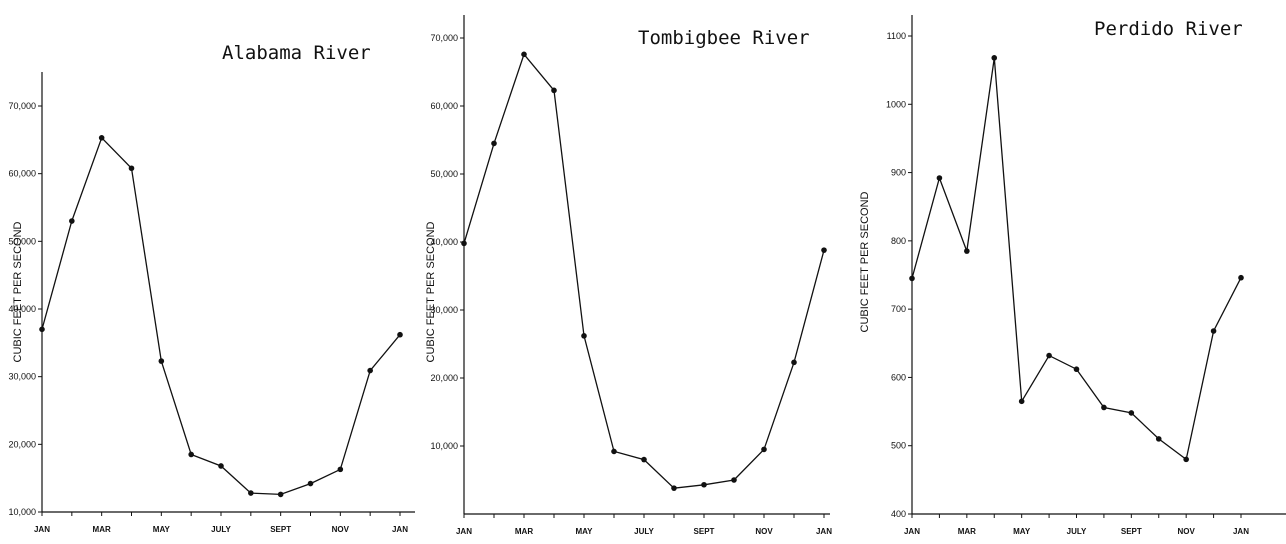 This screenshot has width=1286, height=544. What do you see at coordinates (898, 241) in the screenshot?
I see `y-tick-label: 800` at bounding box center [898, 241].